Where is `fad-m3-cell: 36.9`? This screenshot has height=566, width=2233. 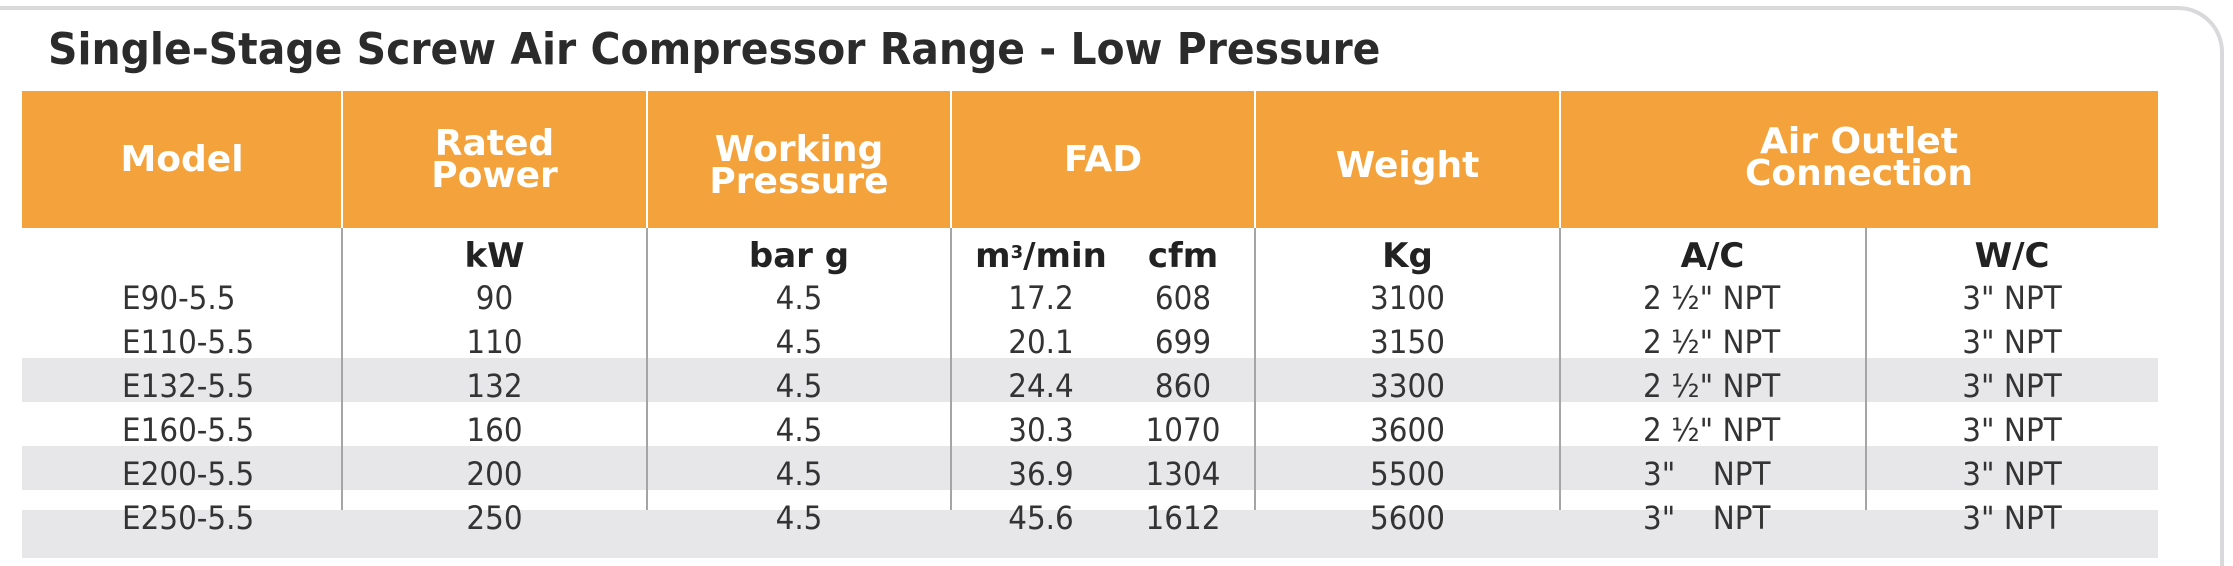
fad-m3-cell: 36.9 is located at coordinates (1041, 474).